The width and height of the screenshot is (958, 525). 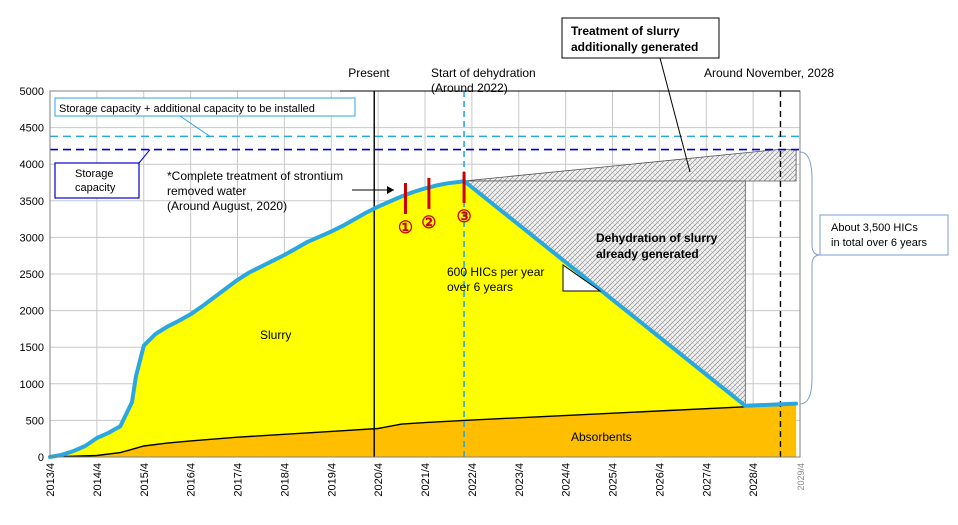 What do you see at coordinates (675, 115) in the screenshot?
I see `treatment-leader` at bounding box center [675, 115].